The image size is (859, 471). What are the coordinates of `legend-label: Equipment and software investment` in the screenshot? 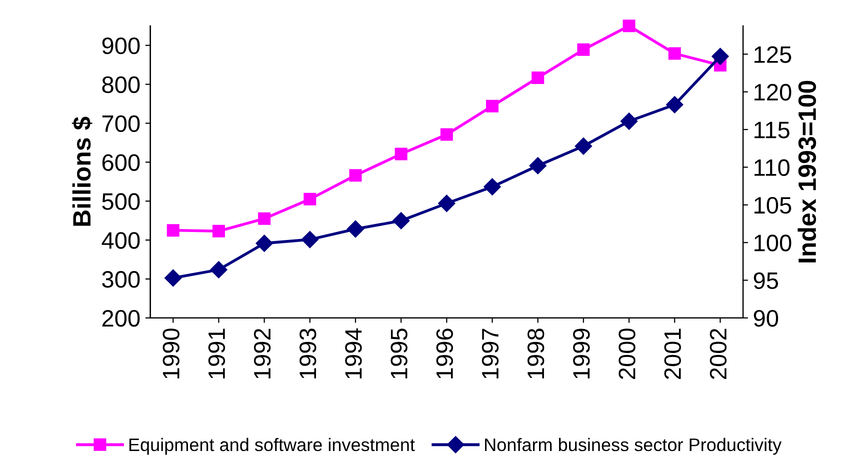 It's located at (272, 446).